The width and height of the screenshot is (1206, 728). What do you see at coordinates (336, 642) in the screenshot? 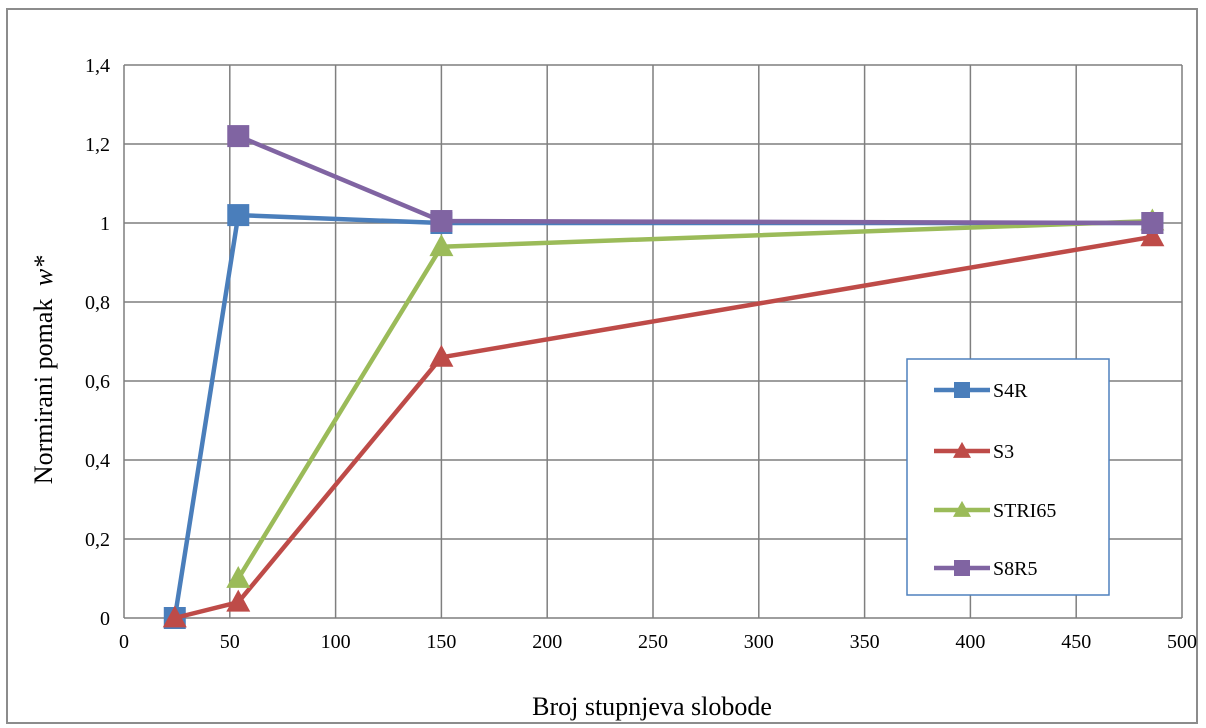
I see `x-tick-label: 100` at bounding box center [336, 642].